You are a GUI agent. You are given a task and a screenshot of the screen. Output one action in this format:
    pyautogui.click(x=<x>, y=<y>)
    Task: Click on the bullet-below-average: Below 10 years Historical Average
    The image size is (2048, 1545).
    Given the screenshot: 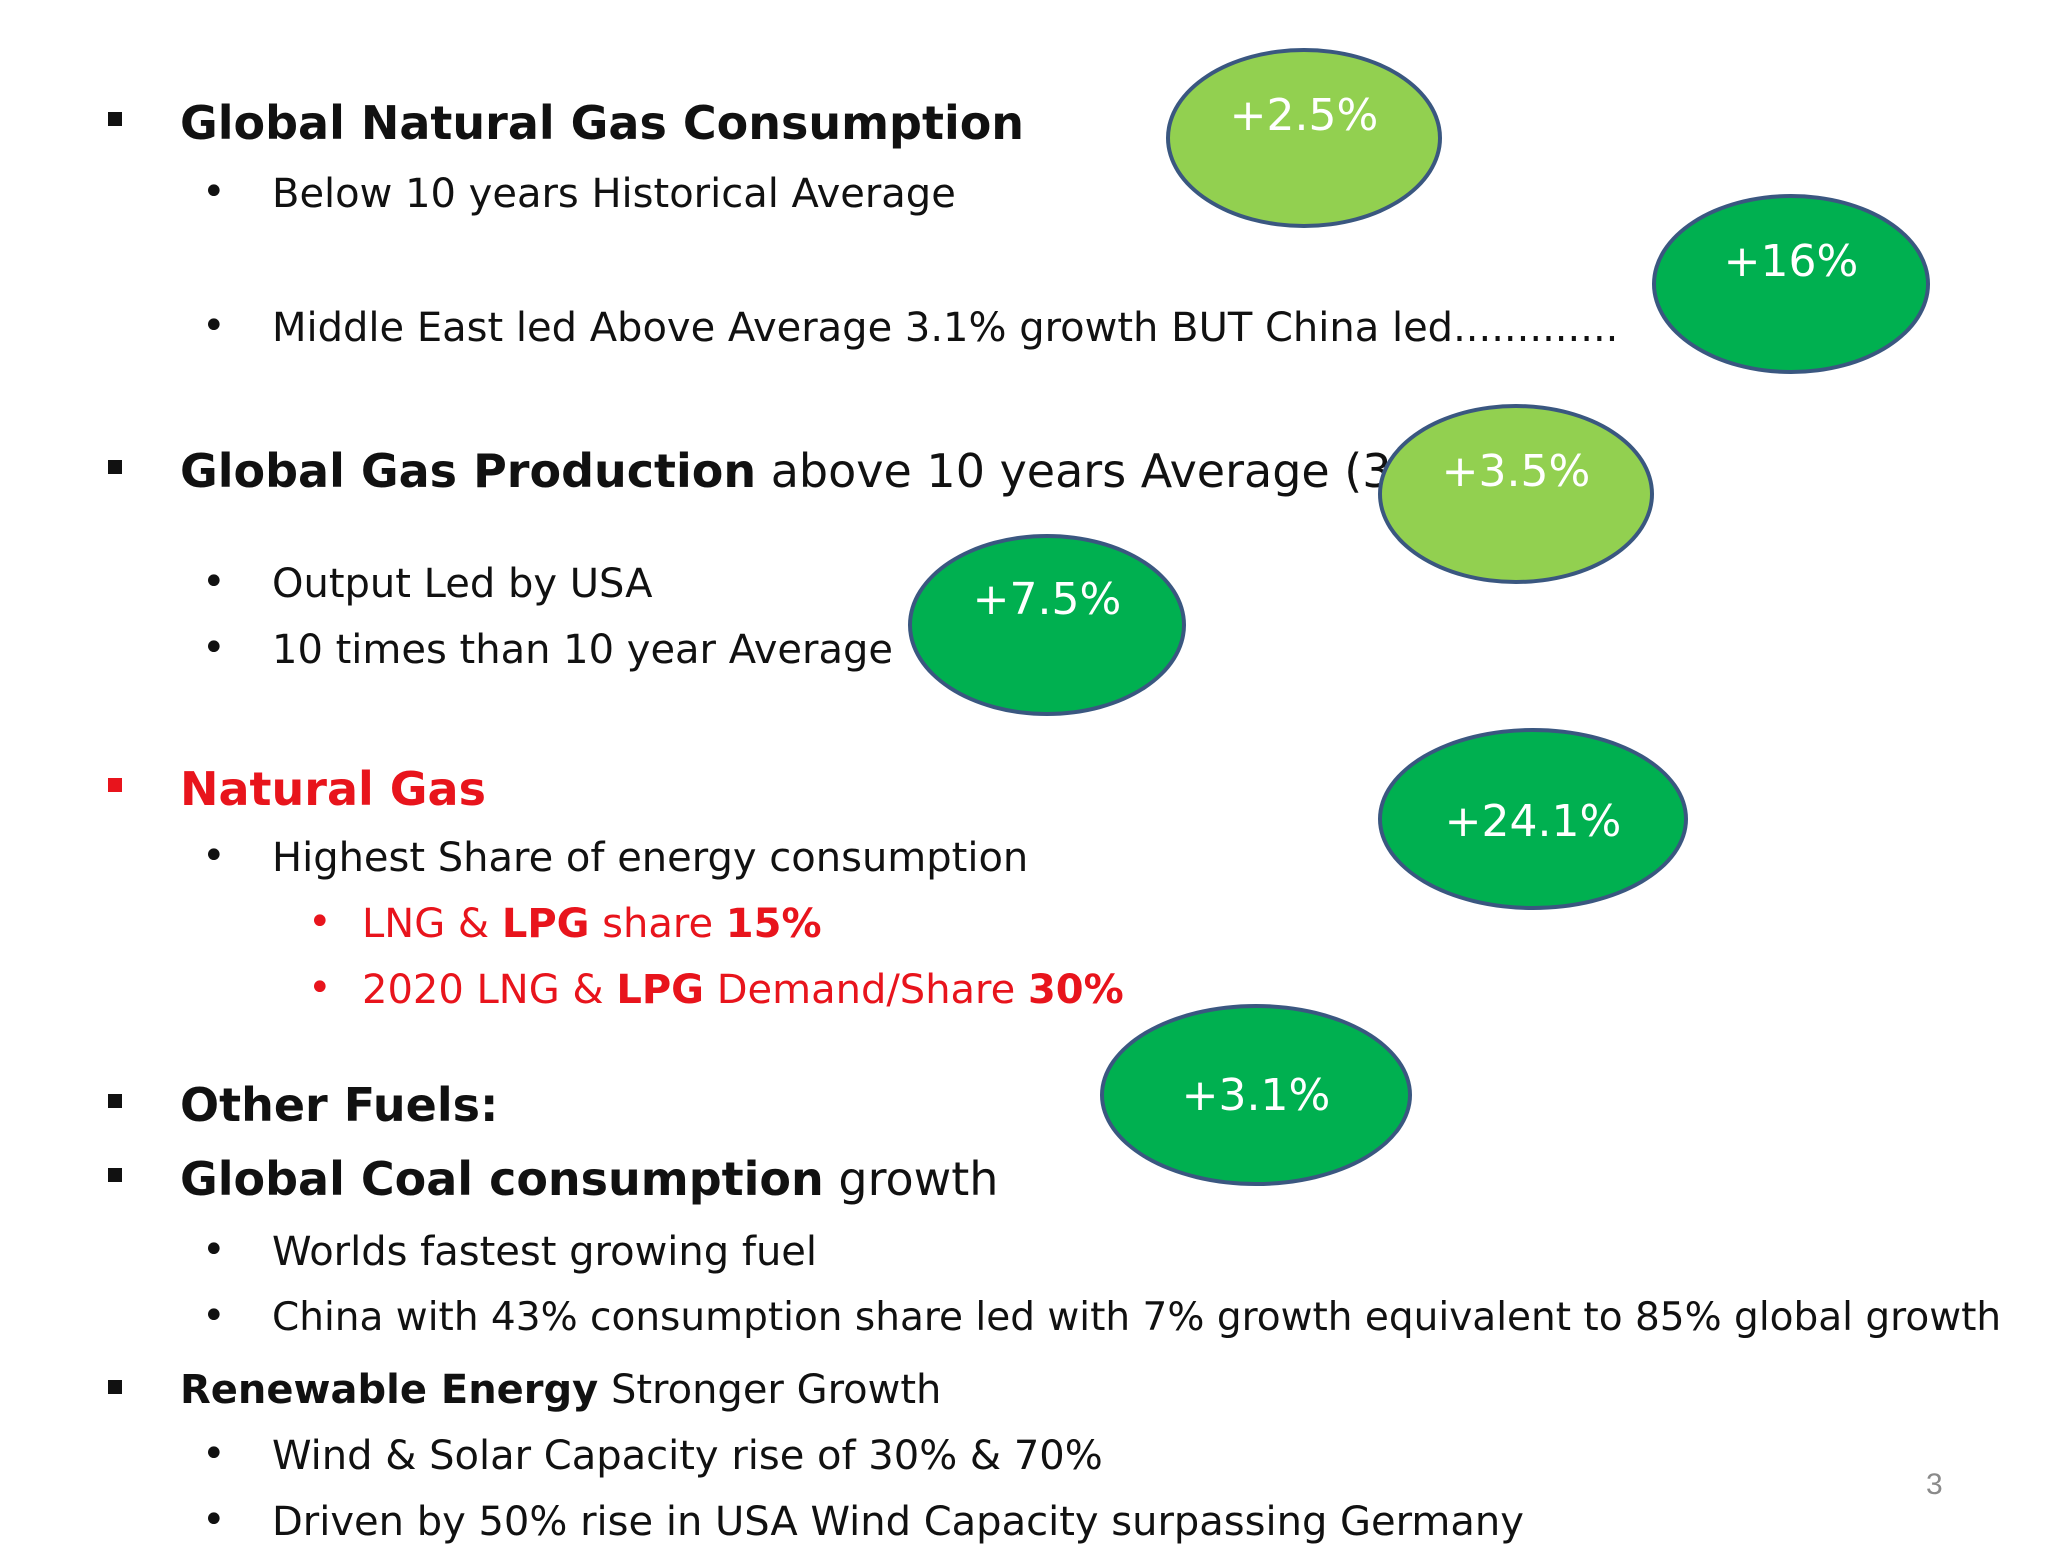 What is the action you would take?
    pyautogui.click(x=614, y=194)
    